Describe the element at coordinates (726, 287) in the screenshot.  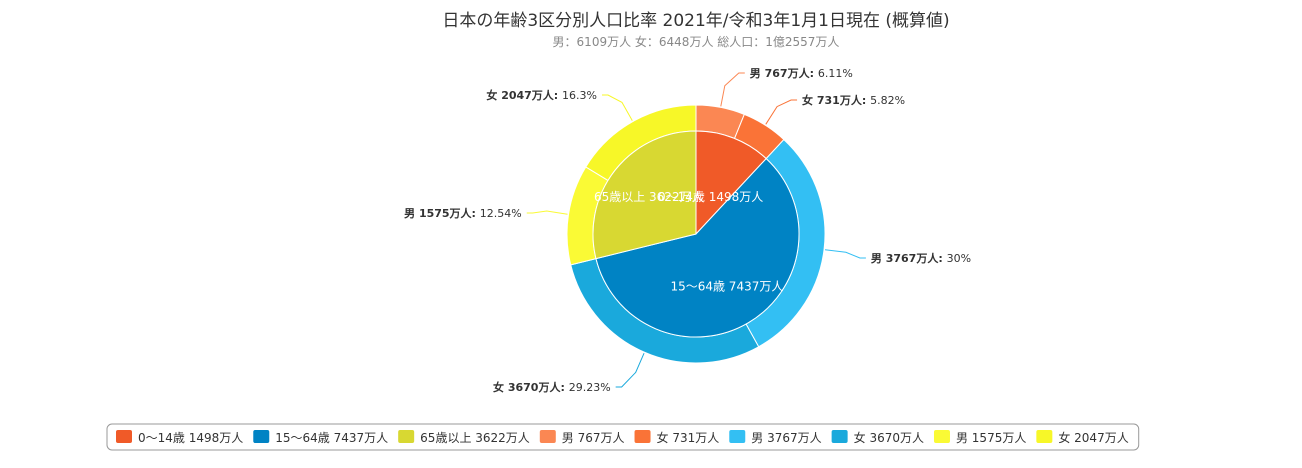
I see `inner-slice-label-1: 15〜64歳 7437万人` at that location.